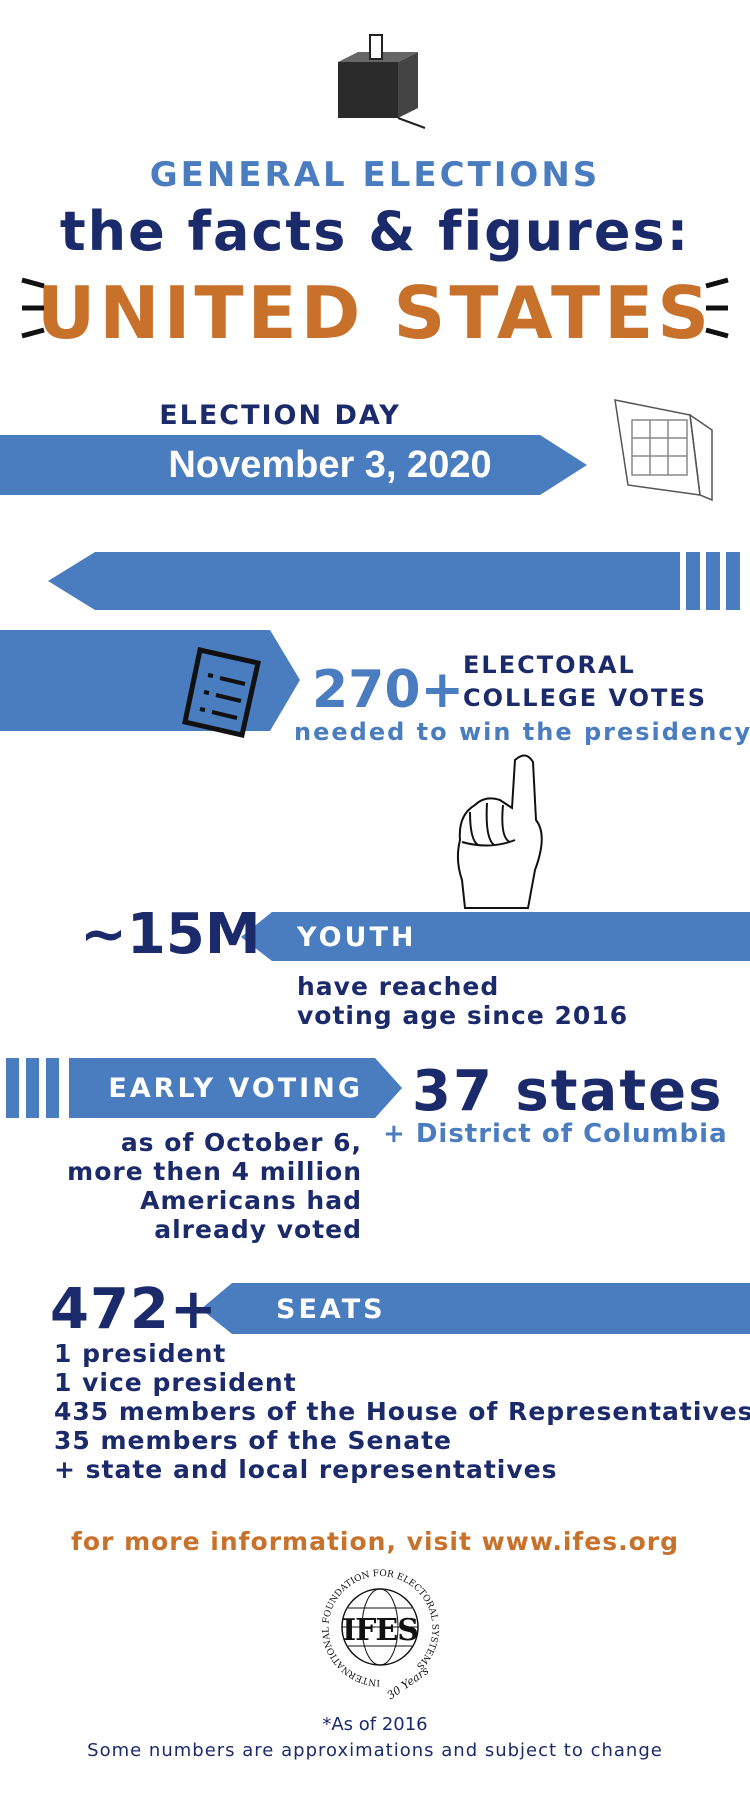 This screenshot has width=750, height=1800. What do you see at coordinates (356, 937) in the screenshot?
I see `youth-label: YOUTH` at bounding box center [356, 937].